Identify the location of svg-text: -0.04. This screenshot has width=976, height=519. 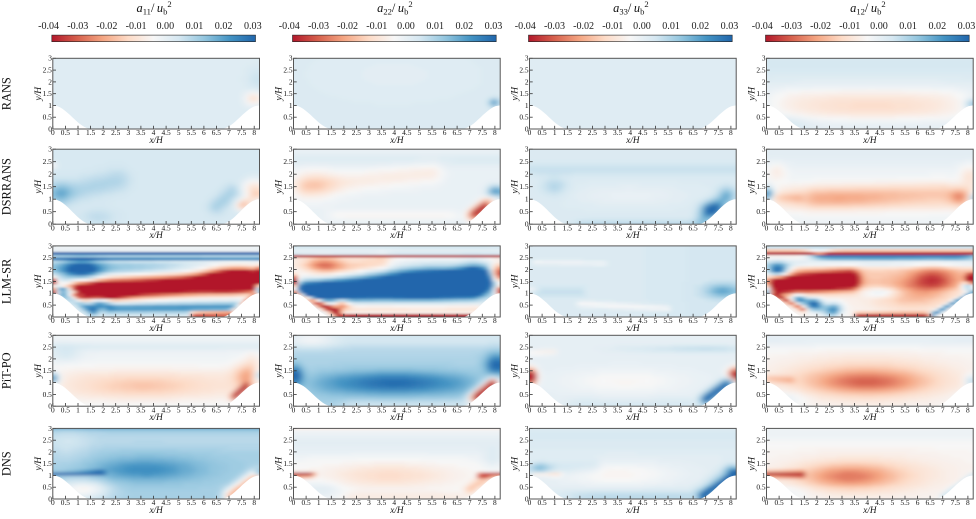
(525, 26).